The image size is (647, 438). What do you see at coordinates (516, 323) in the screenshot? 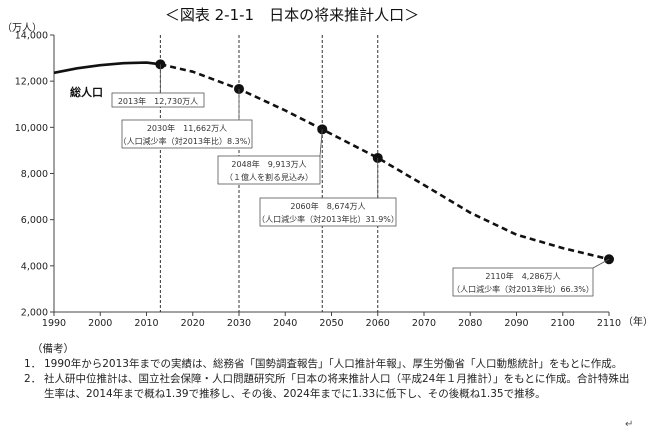
I see `x-tick-label: 2090` at bounding box center [516, 323].